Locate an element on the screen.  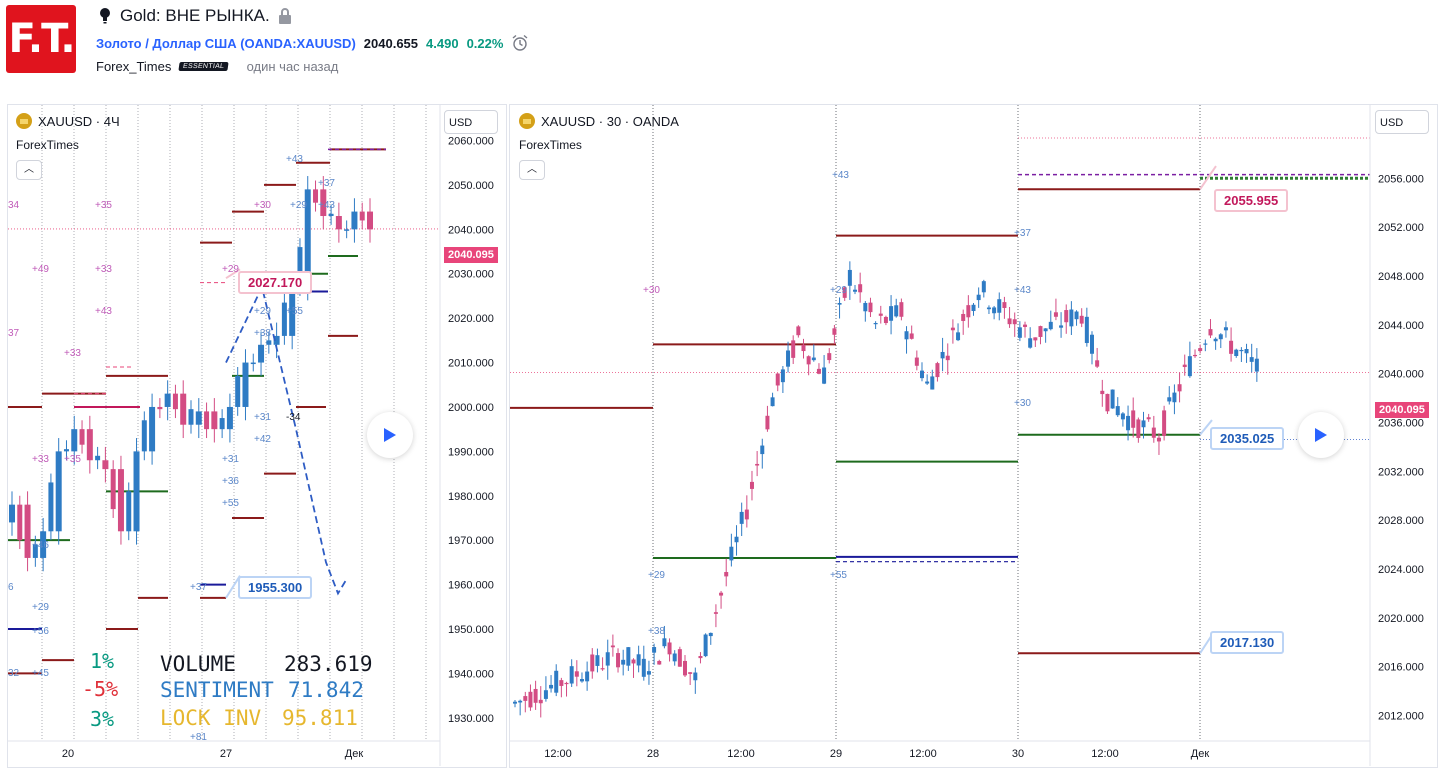
right-x-tick: 29 is located at coordinates (836, 754).